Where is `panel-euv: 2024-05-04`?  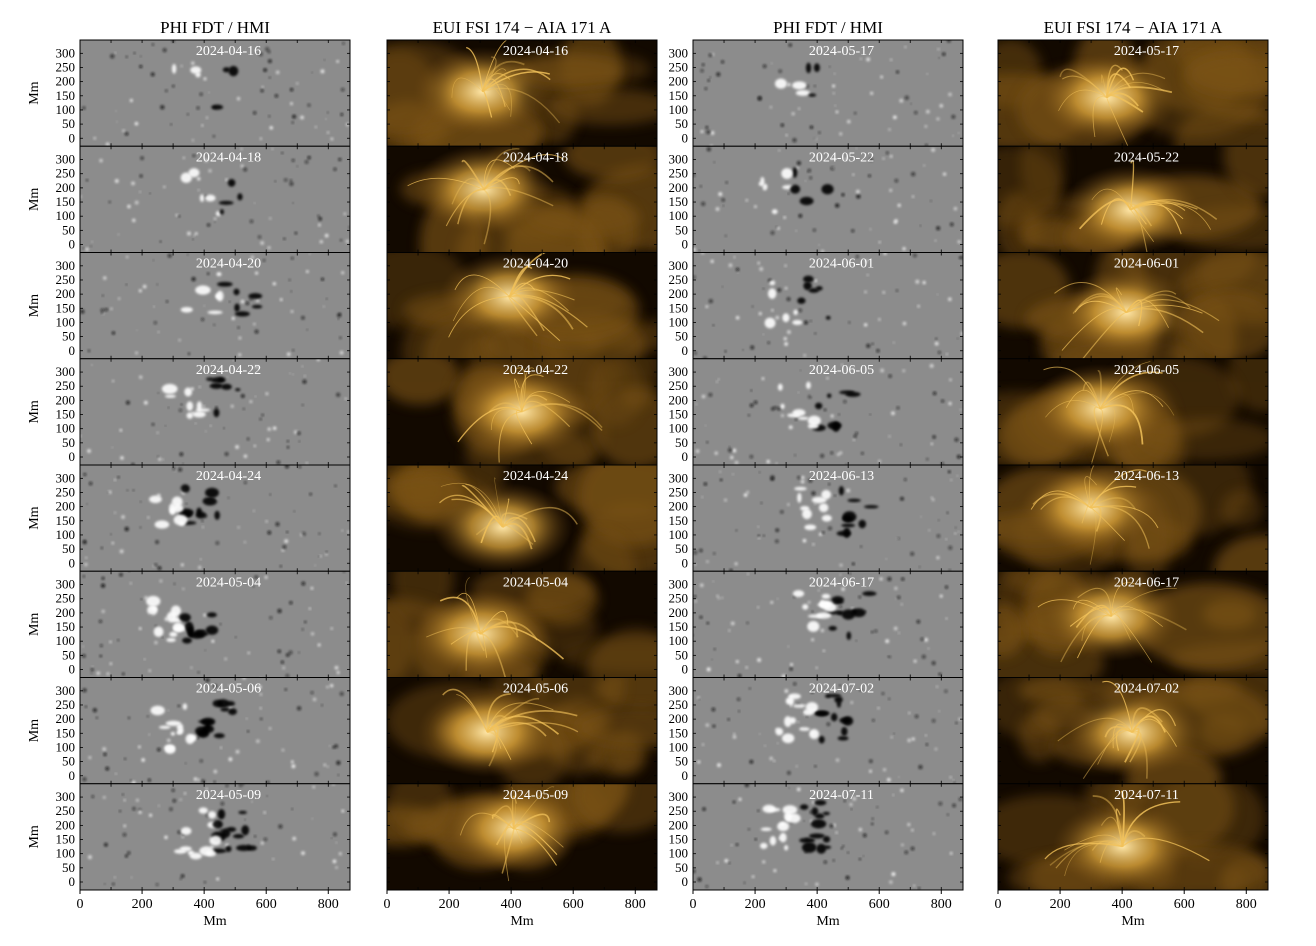 panel-euv: 2024-05-04 is located at coordinates (522, 624).